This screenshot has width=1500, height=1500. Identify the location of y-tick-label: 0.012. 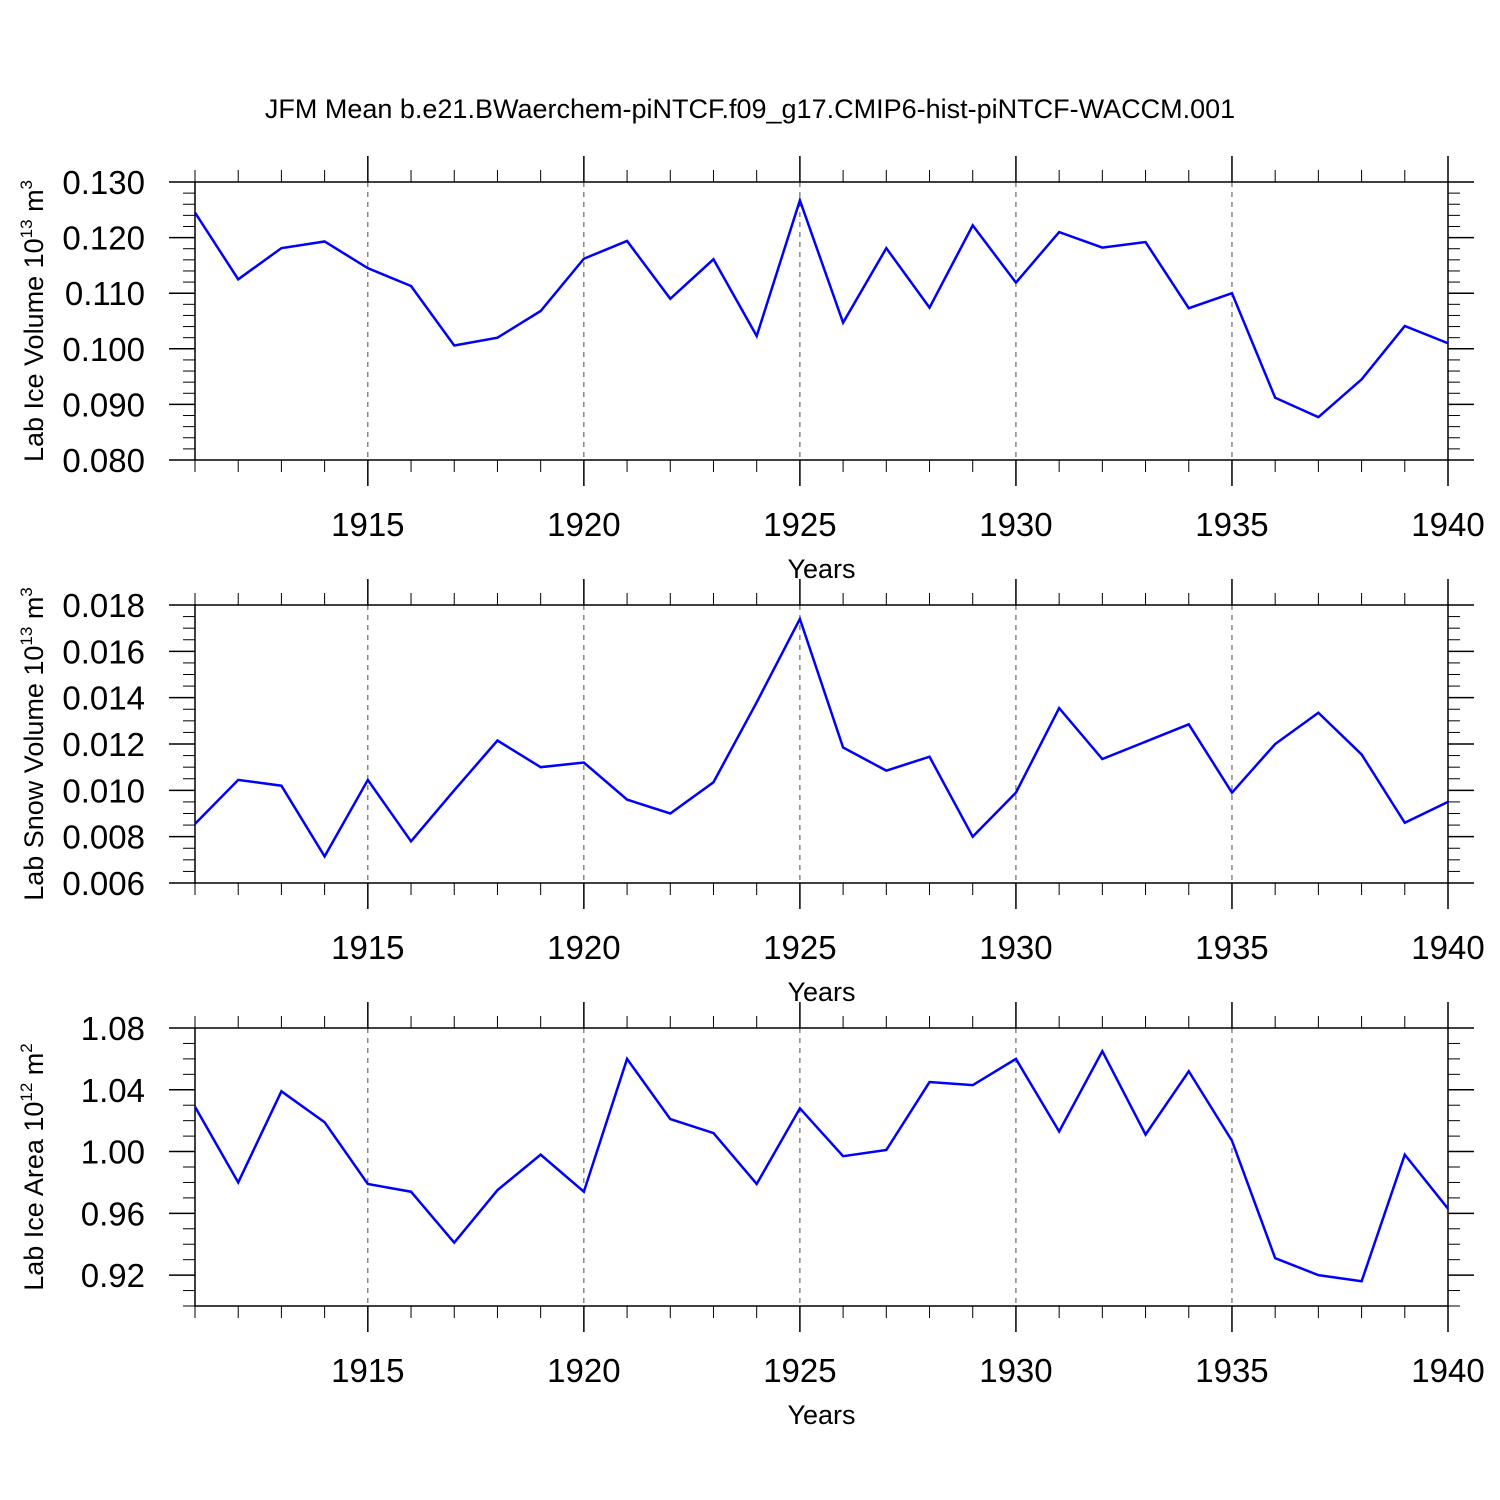
(103, 744).